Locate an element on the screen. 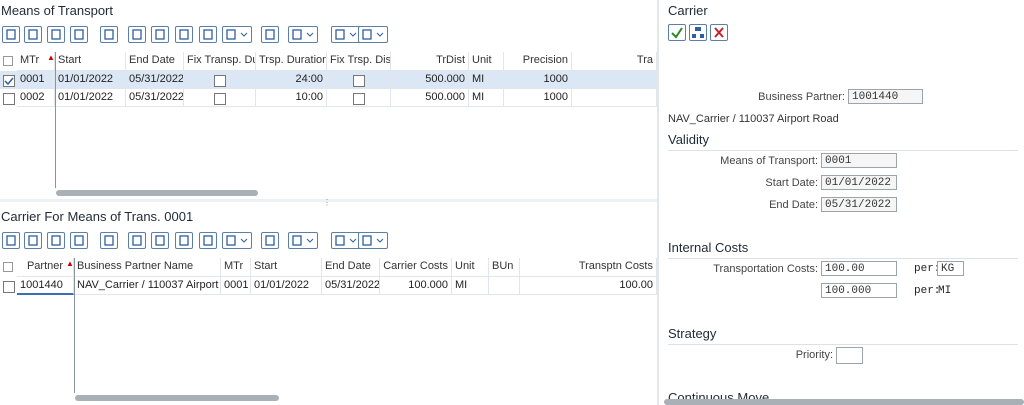 The width and height of the screenshot is (1024, 405). table-cell: 05/31/2022 is located at coordinates (155, 98).